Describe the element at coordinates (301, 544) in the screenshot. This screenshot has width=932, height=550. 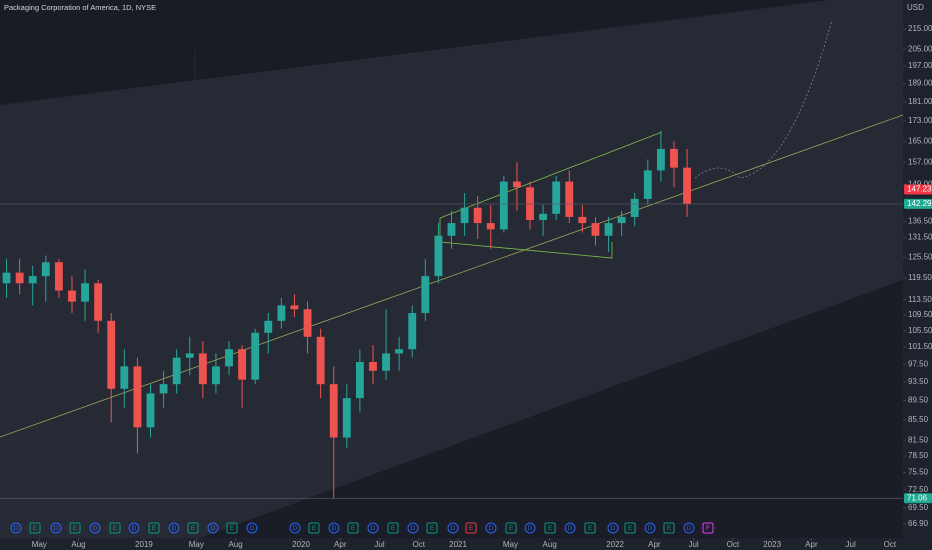
I see `x-tick-label: 2020` at that location.